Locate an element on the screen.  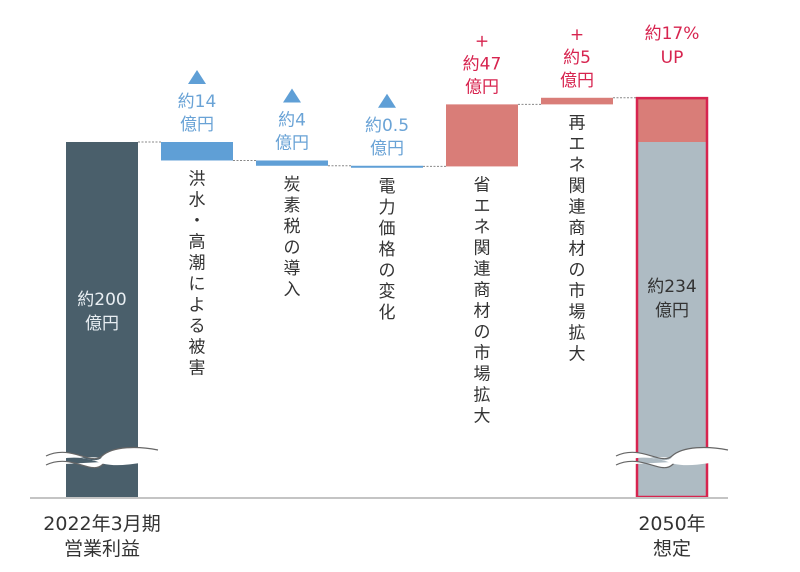
category-char: 潮 is located at coordinates (197, 263).